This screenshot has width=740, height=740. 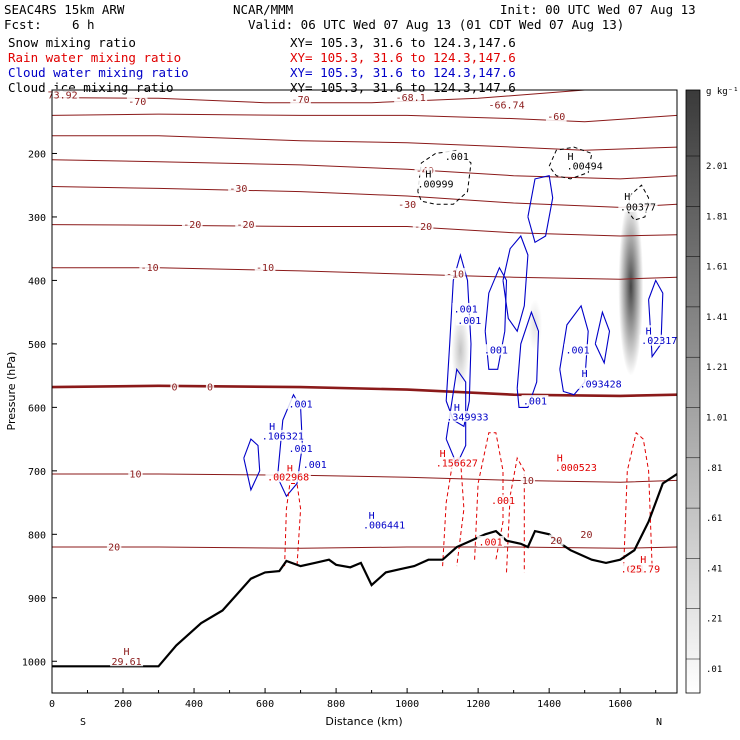 What do you see at coordinates (52, 704) in the screenshot?
I see `x-tick-label: 0` at bounding box center [52, 704].